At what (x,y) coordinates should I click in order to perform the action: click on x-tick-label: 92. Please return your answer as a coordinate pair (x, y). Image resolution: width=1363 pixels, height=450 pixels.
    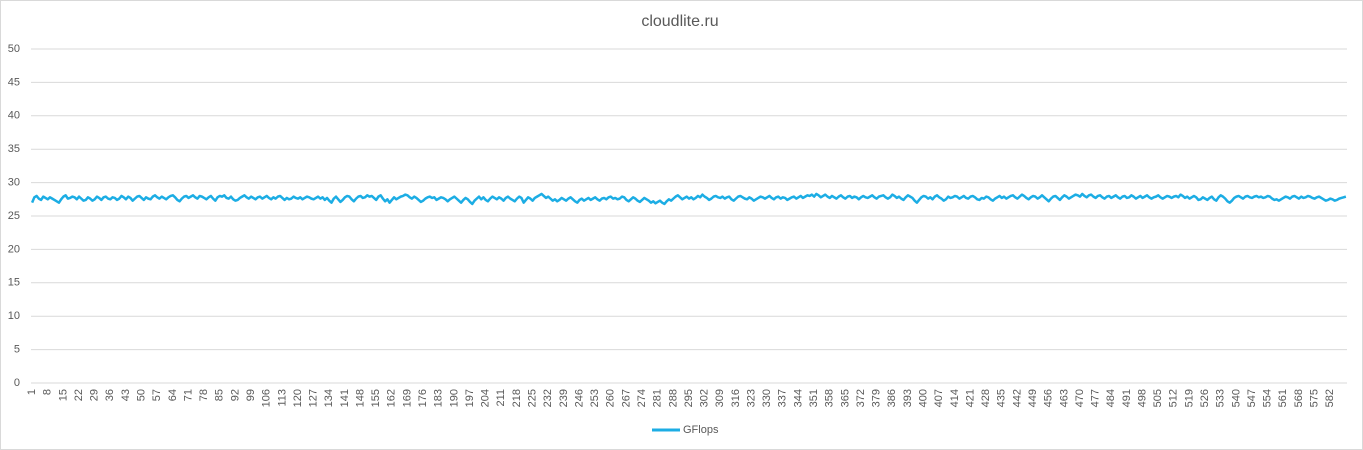
    Looking at the image, I should click on (235, 395).